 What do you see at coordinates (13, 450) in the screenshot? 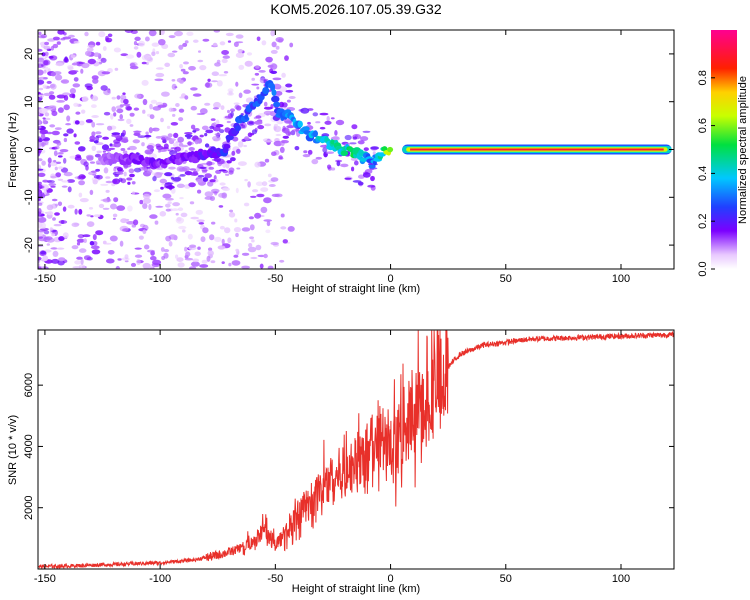
I see `snr-y-label: SNR (10 * v/v)` at bounding box center [13, 450].